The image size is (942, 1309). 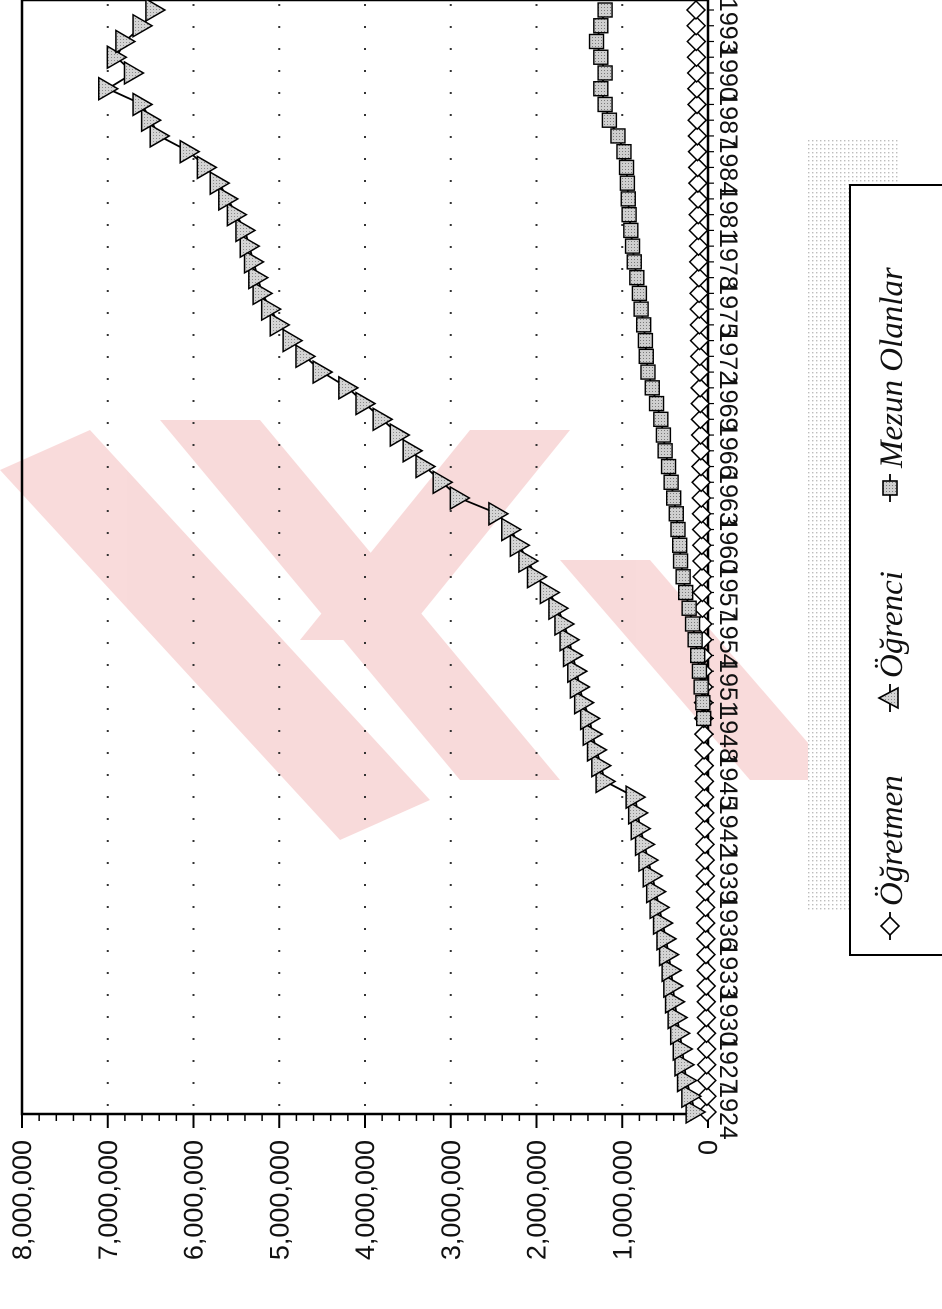 What do you see at coordinates (890, 926) in the screenshot?
I see `diamond-marker-icon` at bounding box center [890, 926].